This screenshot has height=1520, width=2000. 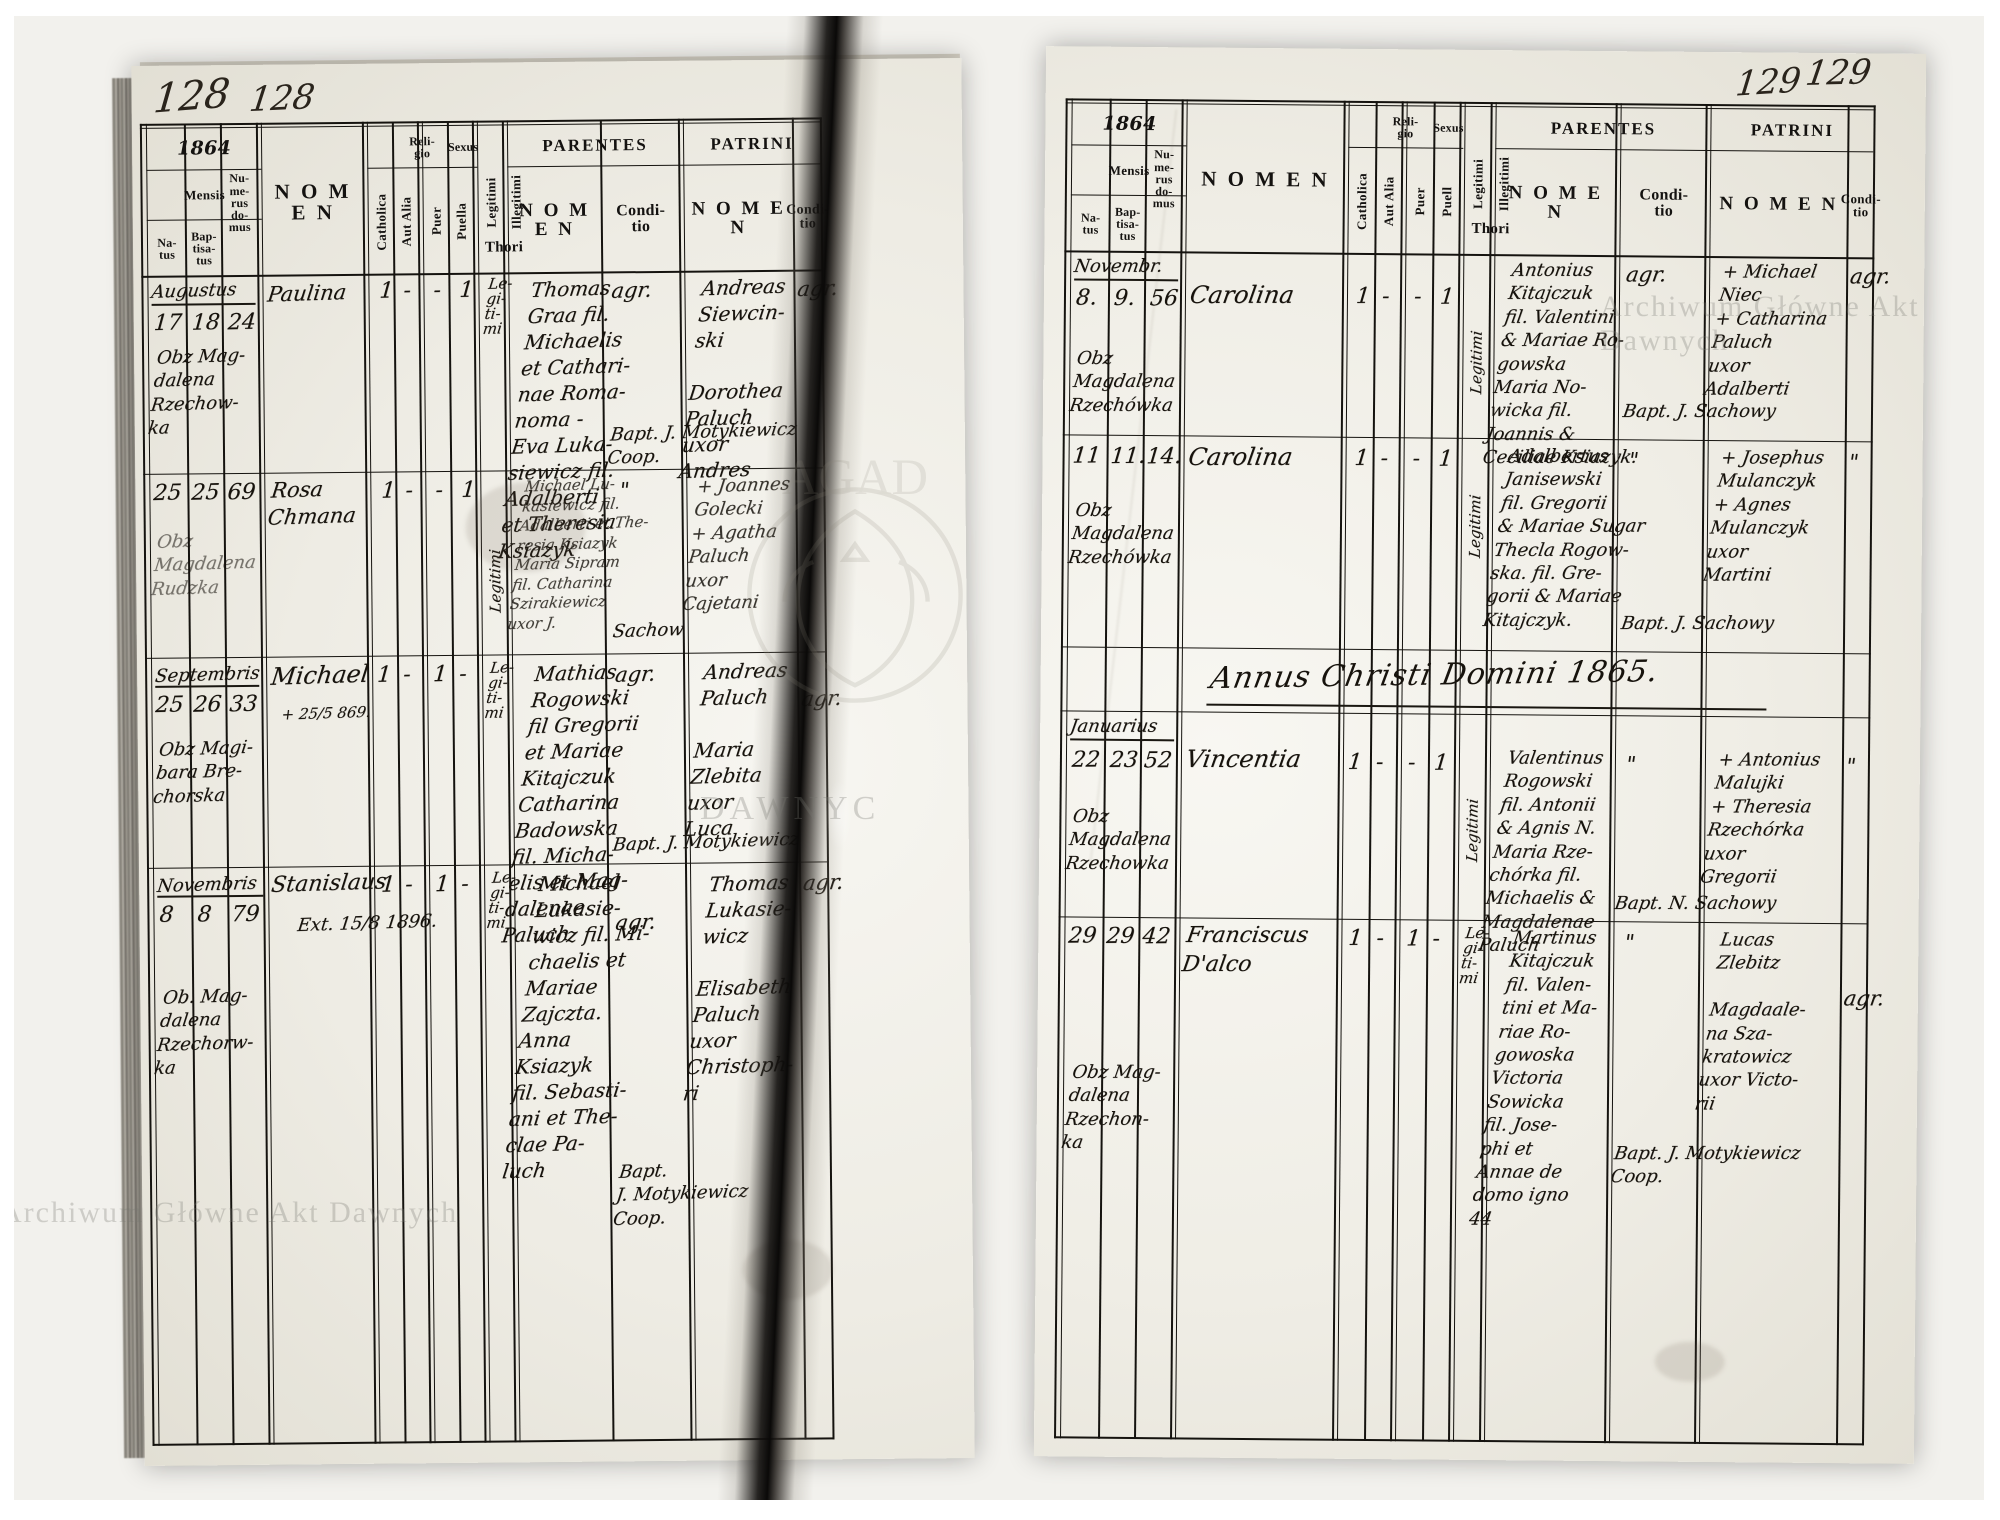 What do you see at coordinates (320, 675) in the screenshot?
I see `cell-nomen: Michael` at bounding box center [320, 675].